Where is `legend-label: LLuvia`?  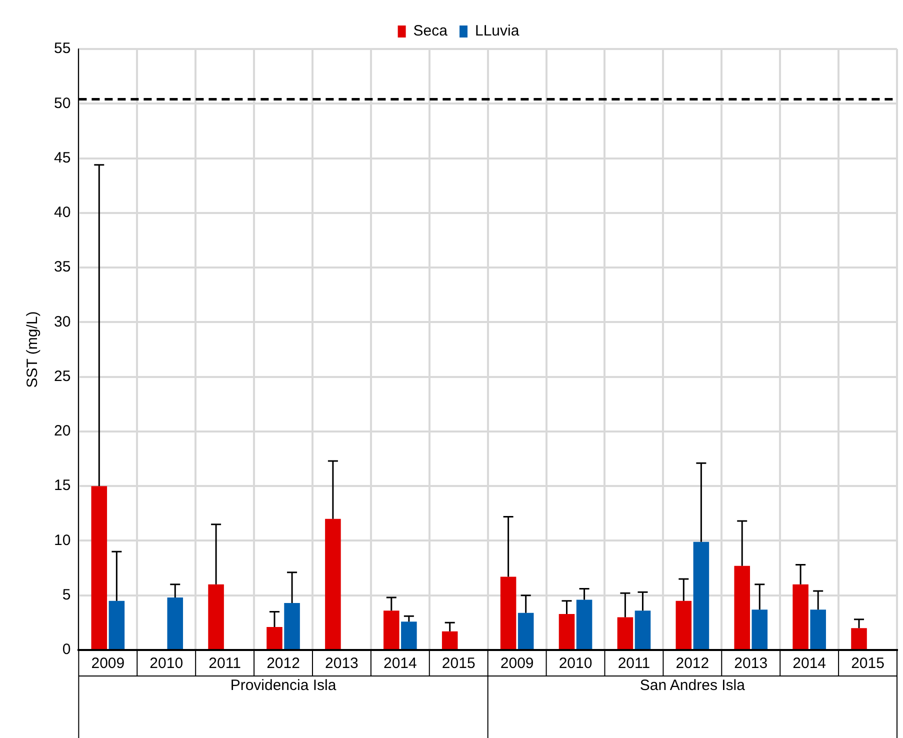 legend-label: LLuvia is located at coordinates (497, 31).